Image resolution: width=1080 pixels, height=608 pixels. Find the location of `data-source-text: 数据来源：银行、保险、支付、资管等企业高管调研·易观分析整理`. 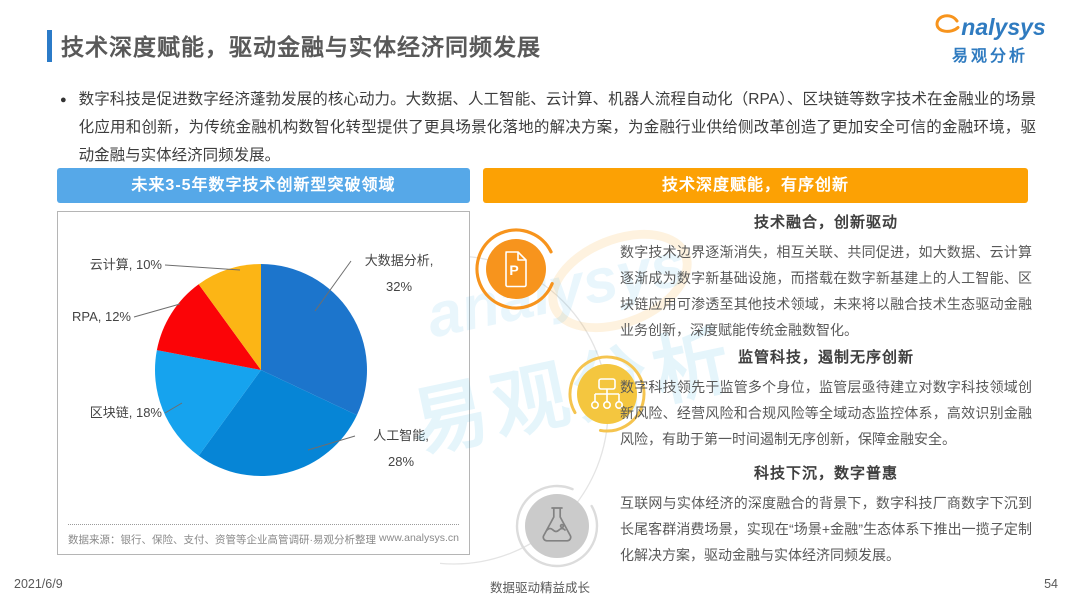

data-source-text: 数据来源：银行、保险、支付、资管等企业高管调研·易观分析整理 is located at coordinates (222, 540).